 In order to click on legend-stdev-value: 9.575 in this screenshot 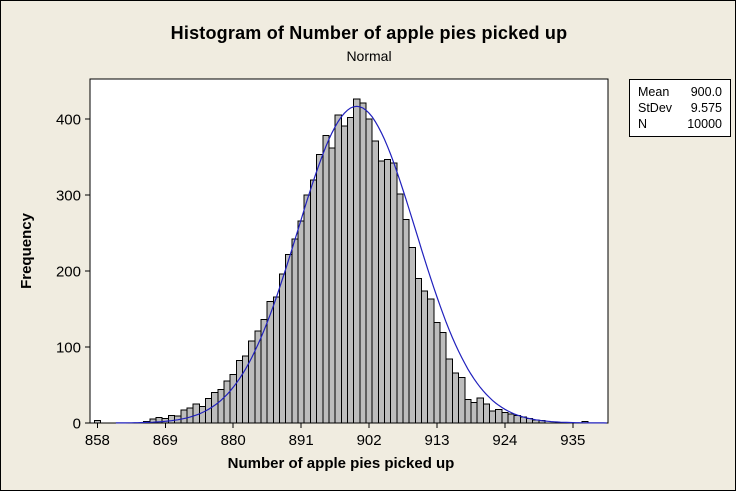, I will do `click(706, 108)`.